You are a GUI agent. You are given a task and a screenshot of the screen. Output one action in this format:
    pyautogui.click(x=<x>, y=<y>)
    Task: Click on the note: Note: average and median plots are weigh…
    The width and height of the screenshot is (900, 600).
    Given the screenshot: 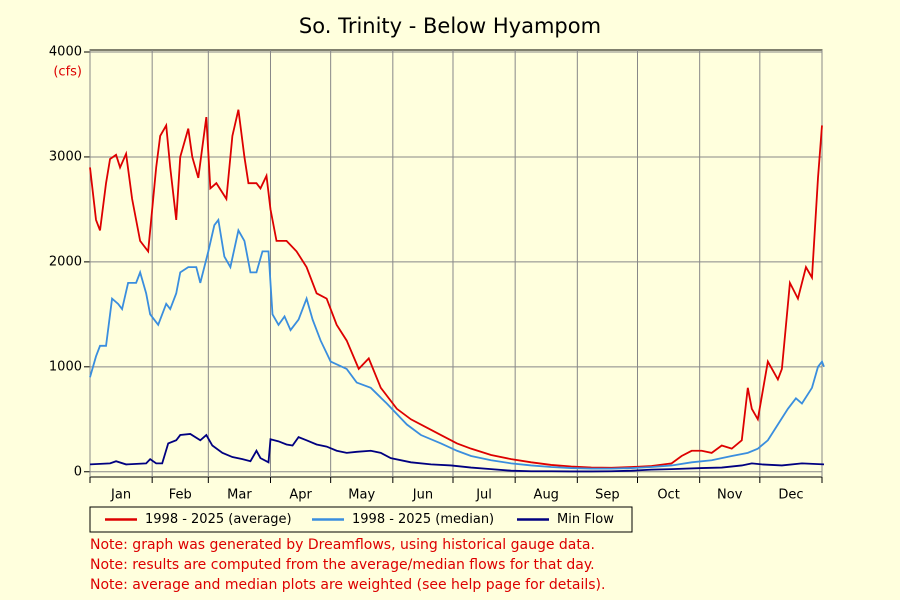 What is the action you would take?
    pyautogui.click(x=347, y=585)
    